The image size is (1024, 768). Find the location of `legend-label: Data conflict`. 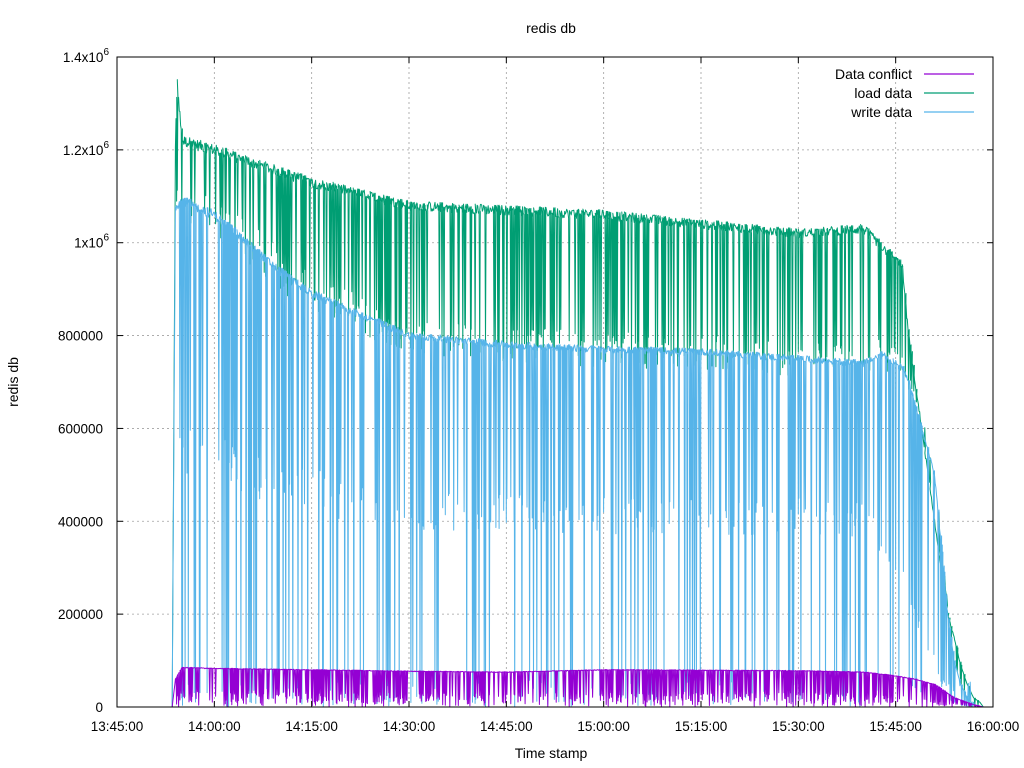

legend-label: Data conflict is located at coordinates (873, 74).